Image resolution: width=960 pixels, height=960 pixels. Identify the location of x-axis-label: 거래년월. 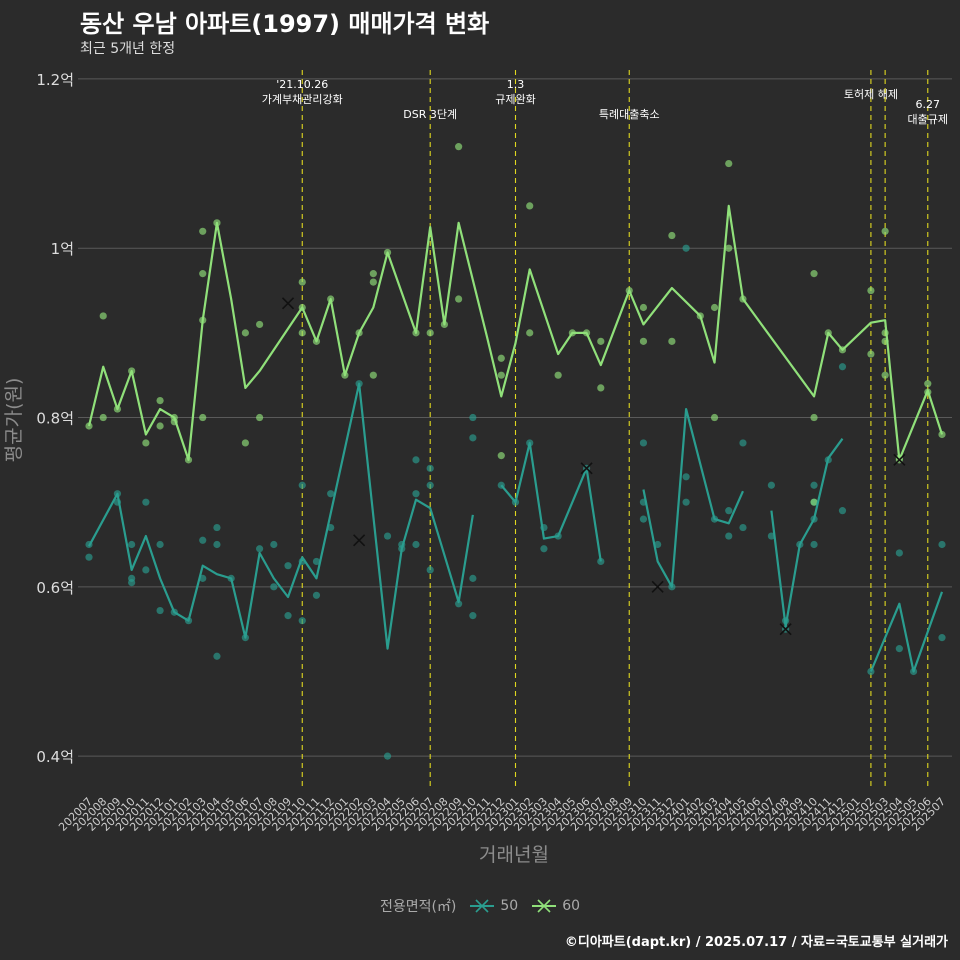
(514, 855).